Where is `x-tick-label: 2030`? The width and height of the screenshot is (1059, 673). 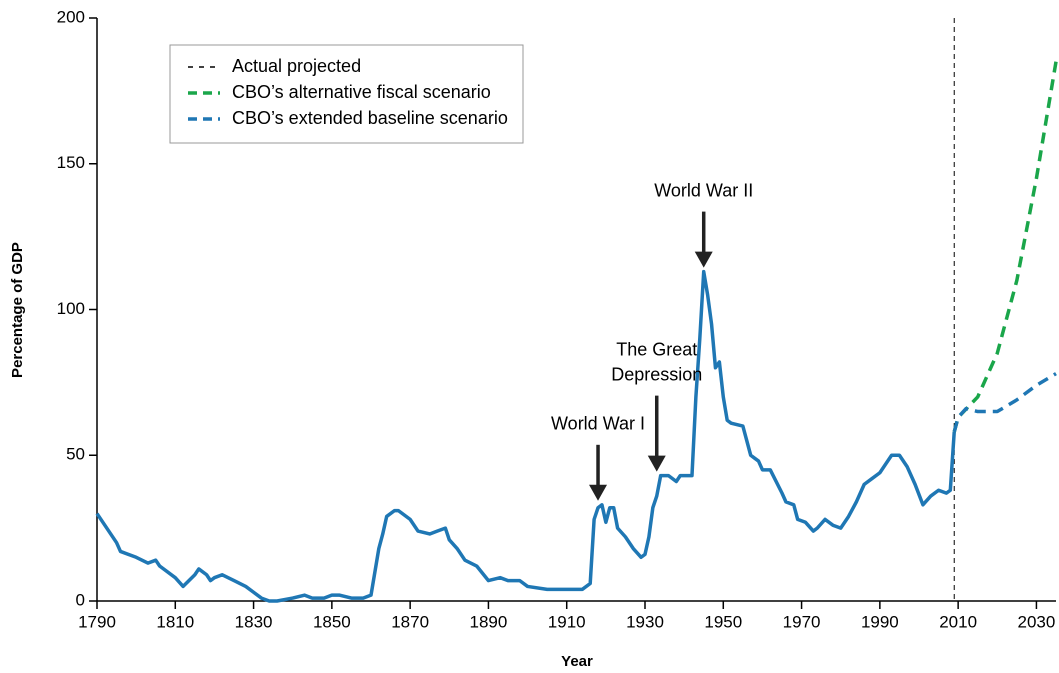
x-tick-label: 2030 is located at coordinates (1037, 621).